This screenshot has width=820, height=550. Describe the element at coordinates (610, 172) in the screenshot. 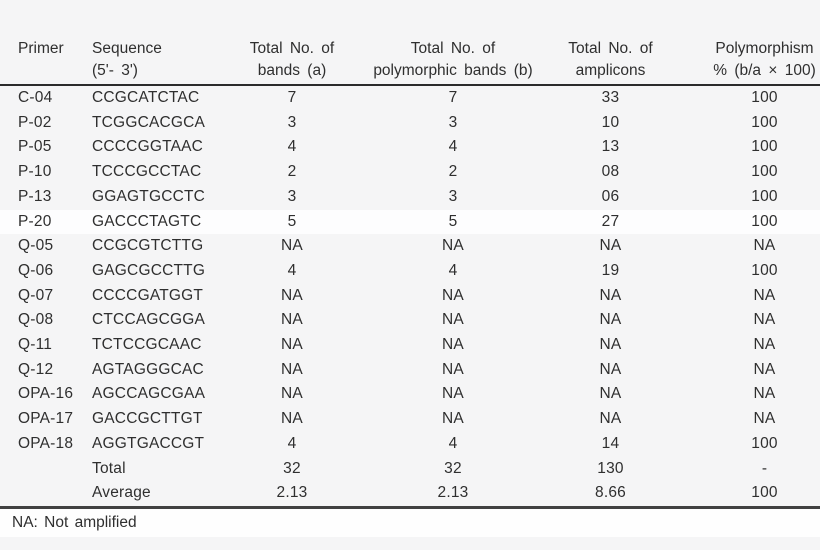

I see `cell-amplicons: 08` at that location.